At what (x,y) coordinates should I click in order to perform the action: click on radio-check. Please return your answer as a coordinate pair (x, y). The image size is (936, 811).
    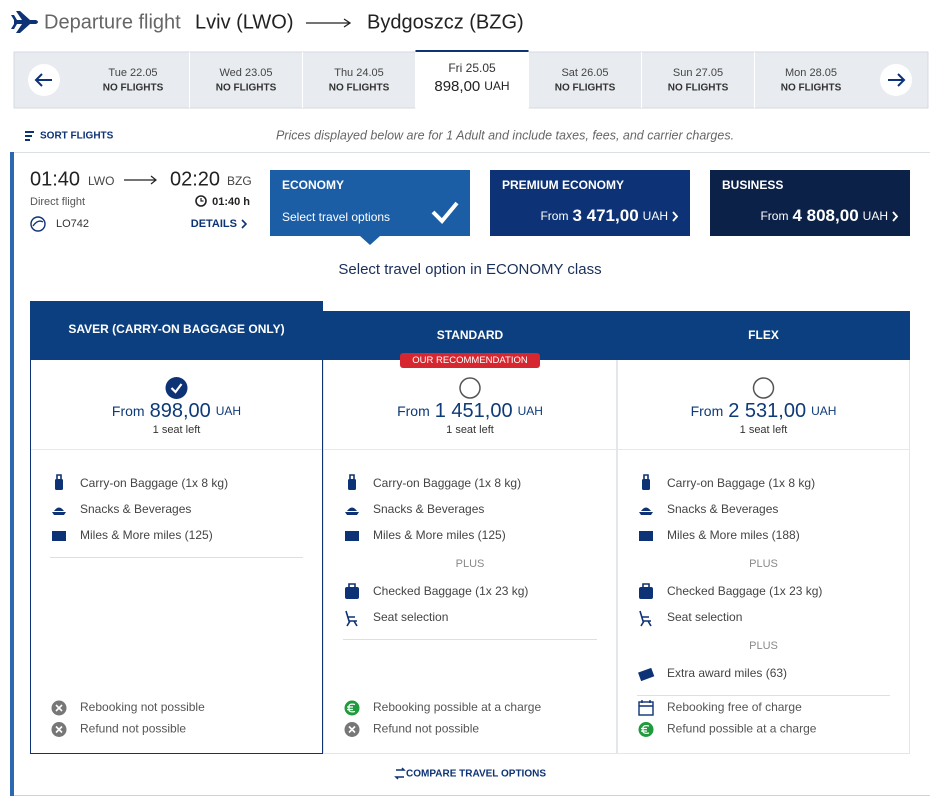
    Looking at the image, I should click on (176, 388).